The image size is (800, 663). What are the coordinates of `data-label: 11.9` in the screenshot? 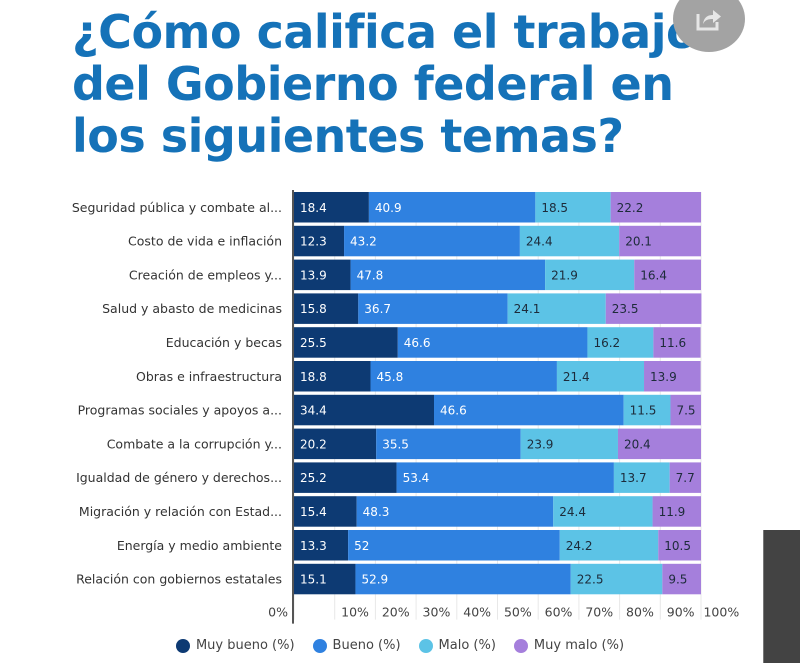 It's located at (672, 512).